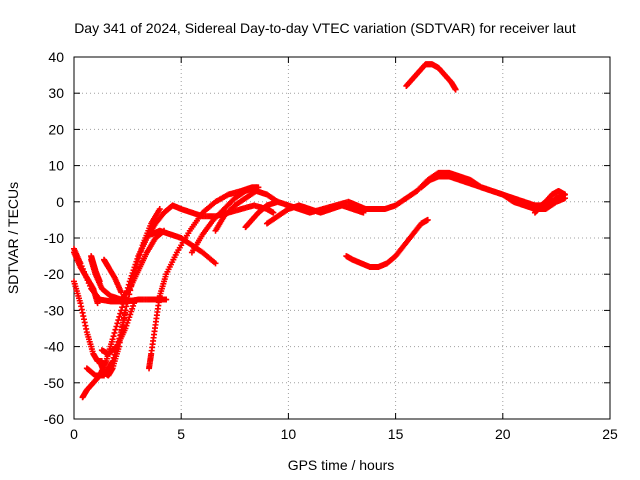 The height and width of the screenshot is (480, 640). What do you see at coordinates (289, 434) in the screenshot?
I see `x-tick-label: 10` at bounding box center [289, 434].